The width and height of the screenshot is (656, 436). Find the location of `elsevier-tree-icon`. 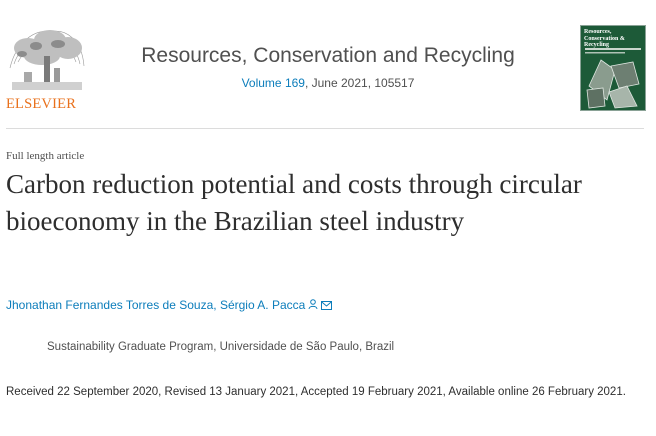

elsevier-tree-icon is located at coordinates (47, 59).